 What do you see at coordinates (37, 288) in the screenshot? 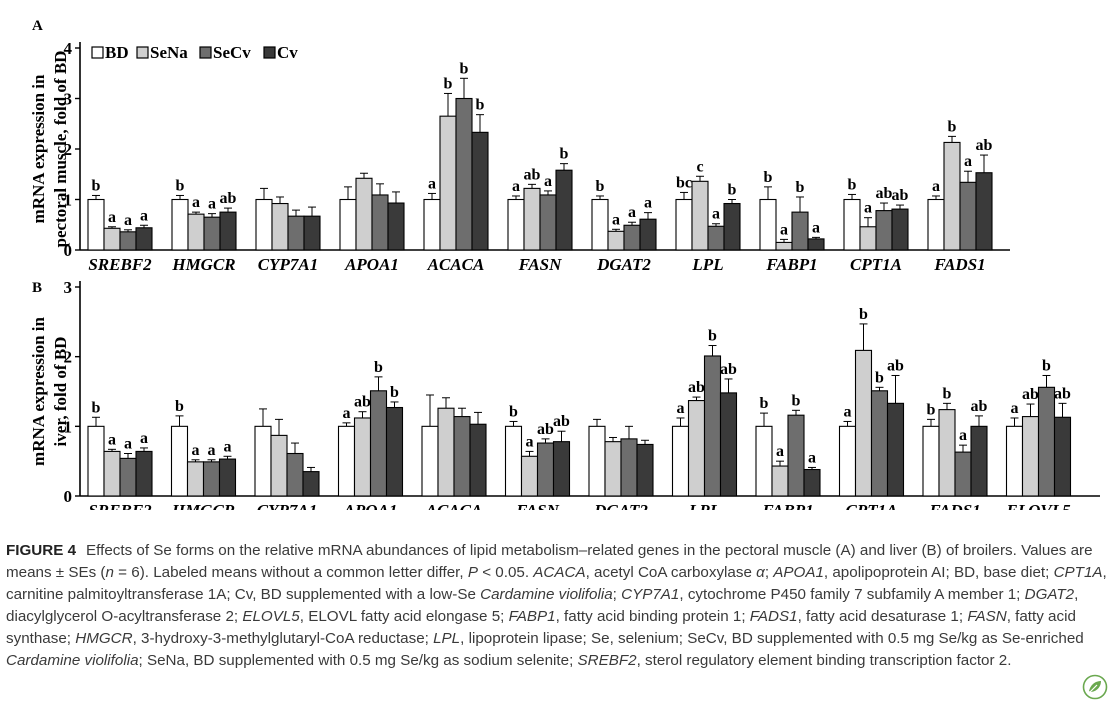
I see `panel-label-B: B` at bounding box center [37, 288].